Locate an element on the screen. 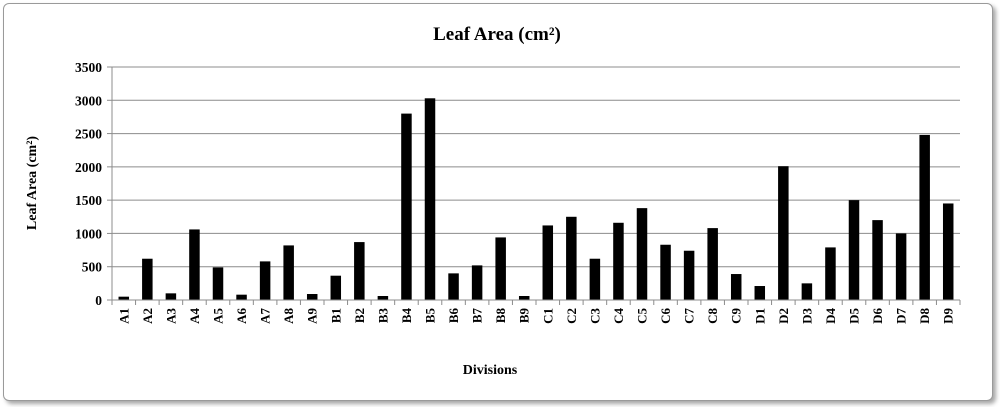  bar-b3 is located at coordinates (383, 298).